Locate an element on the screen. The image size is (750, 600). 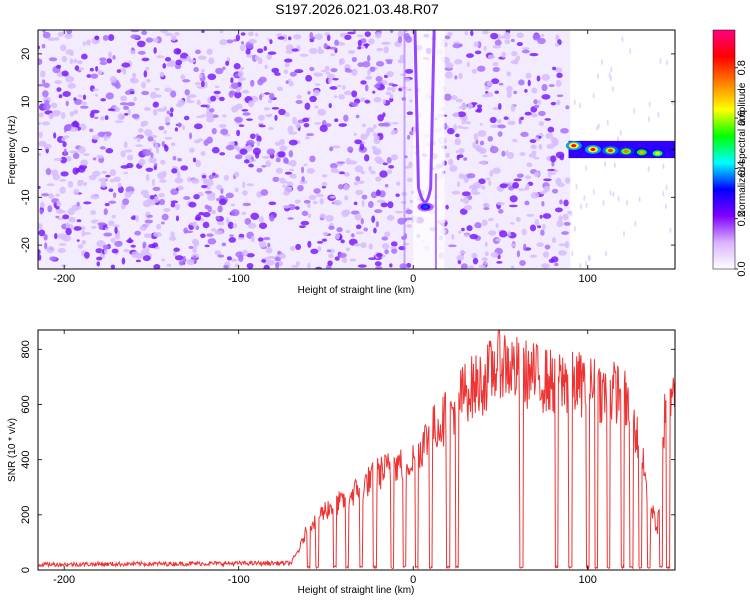
spectrogram-y-label: Frequency (Hz) is located at coordinates (12, 150).